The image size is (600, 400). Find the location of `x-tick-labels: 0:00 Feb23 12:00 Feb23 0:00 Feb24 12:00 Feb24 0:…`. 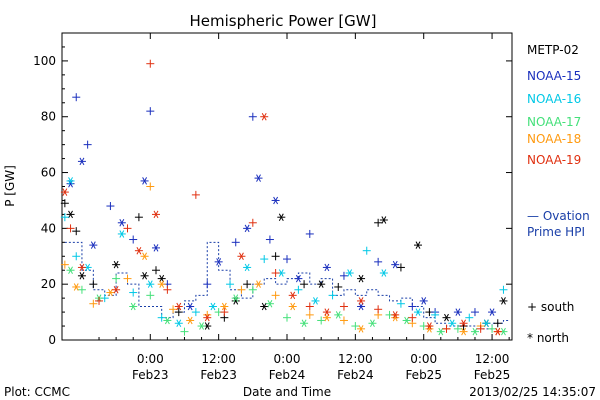

x-tick-labels: 0:00 Feb23 12:00 Feb23 0:00 Feb24 12:00 Feb24 0:… is located at coordinates (321, 367).